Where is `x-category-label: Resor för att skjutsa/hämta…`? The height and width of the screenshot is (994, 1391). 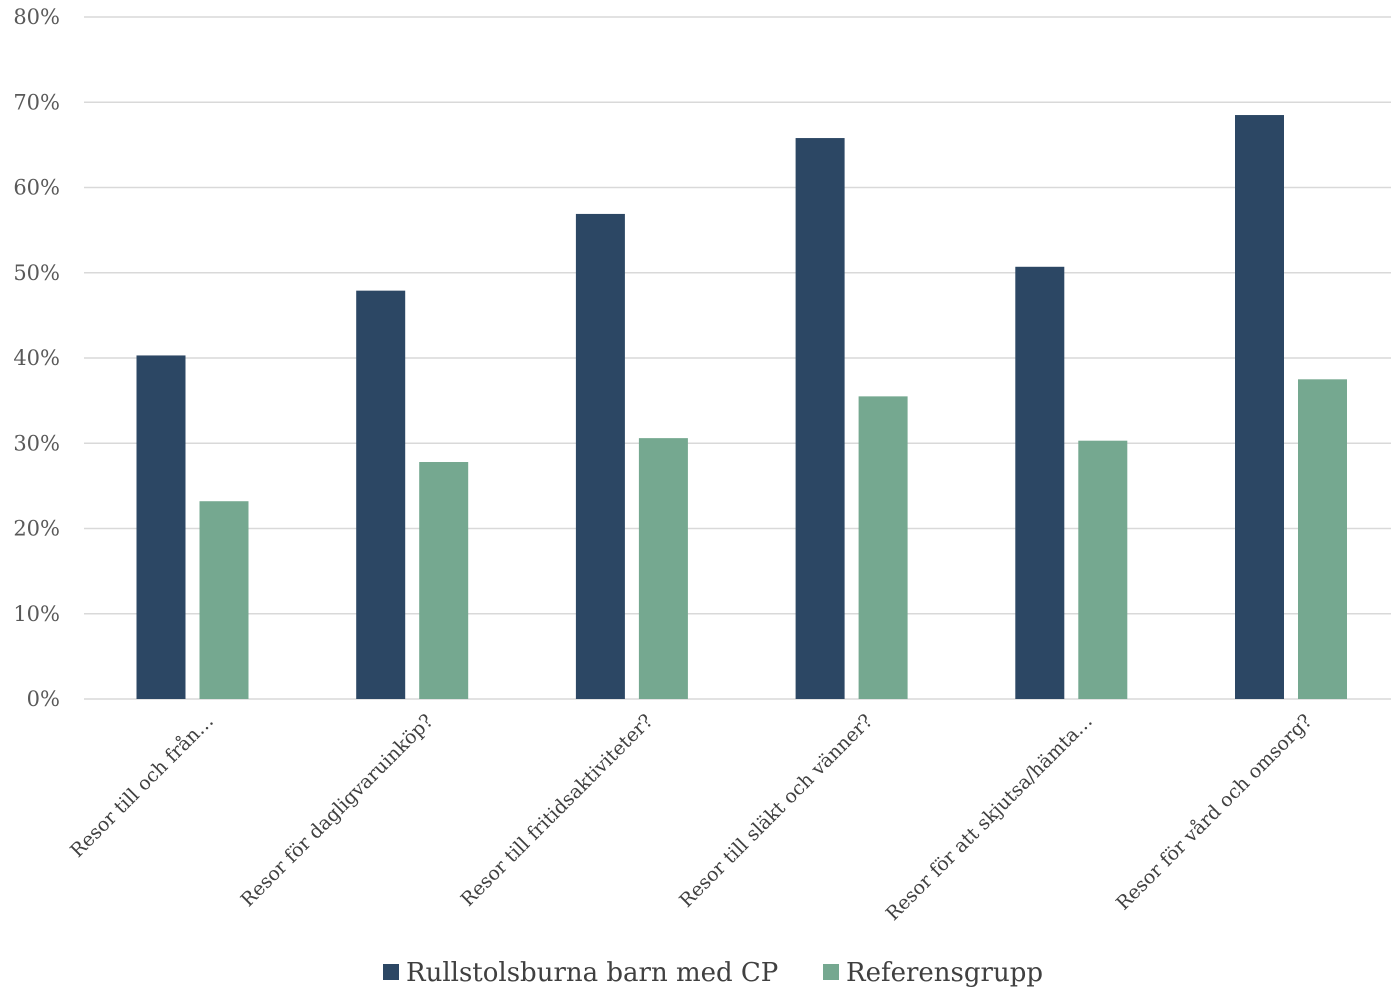 x-category-label: Resor för att skjutsa/hämta… is located at coordinates (989, 817).